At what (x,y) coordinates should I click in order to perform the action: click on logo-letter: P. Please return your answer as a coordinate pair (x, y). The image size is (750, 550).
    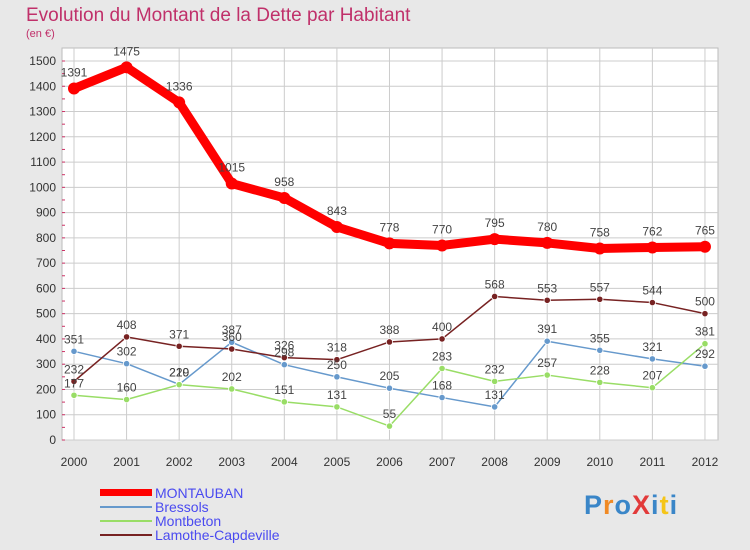
    Looking at the image, I should click on (594, 505).